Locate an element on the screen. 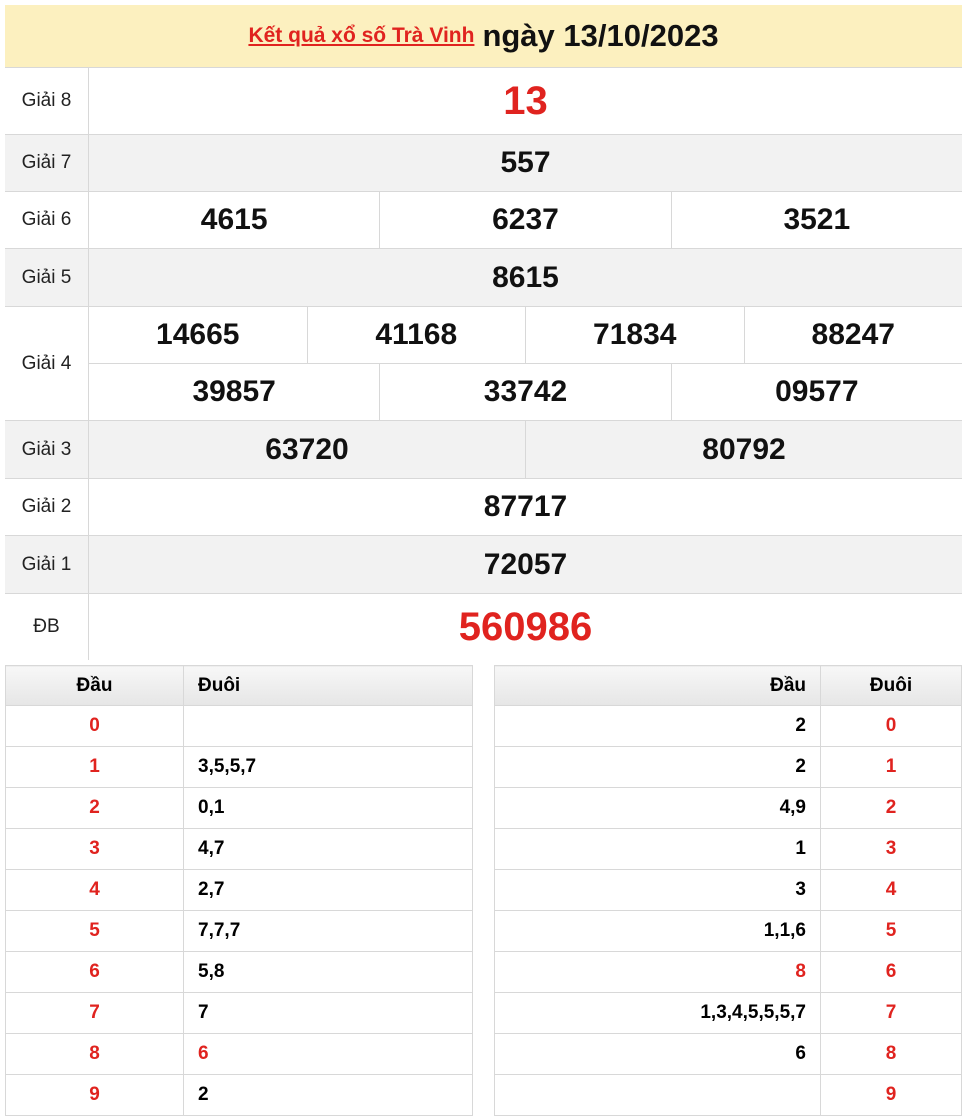 Image resolution: width=968 pixels, height=1116 pixels. prize-number: 41168 is located at coordinates (416, 335).